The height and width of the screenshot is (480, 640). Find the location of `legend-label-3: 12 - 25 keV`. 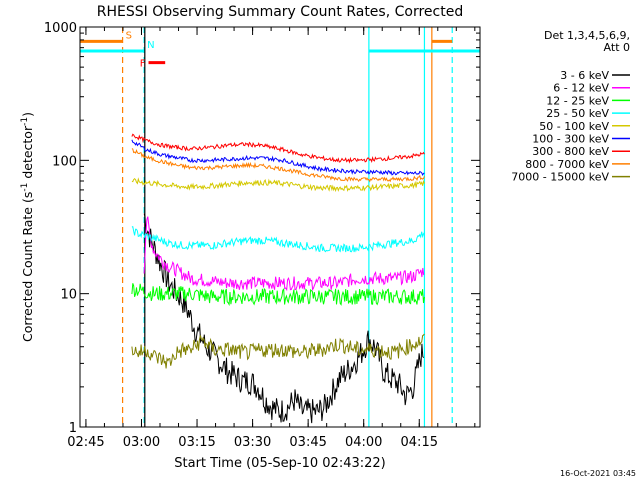

legend-label-3: 12 - 25 keV is located at coordinates (577, 100).